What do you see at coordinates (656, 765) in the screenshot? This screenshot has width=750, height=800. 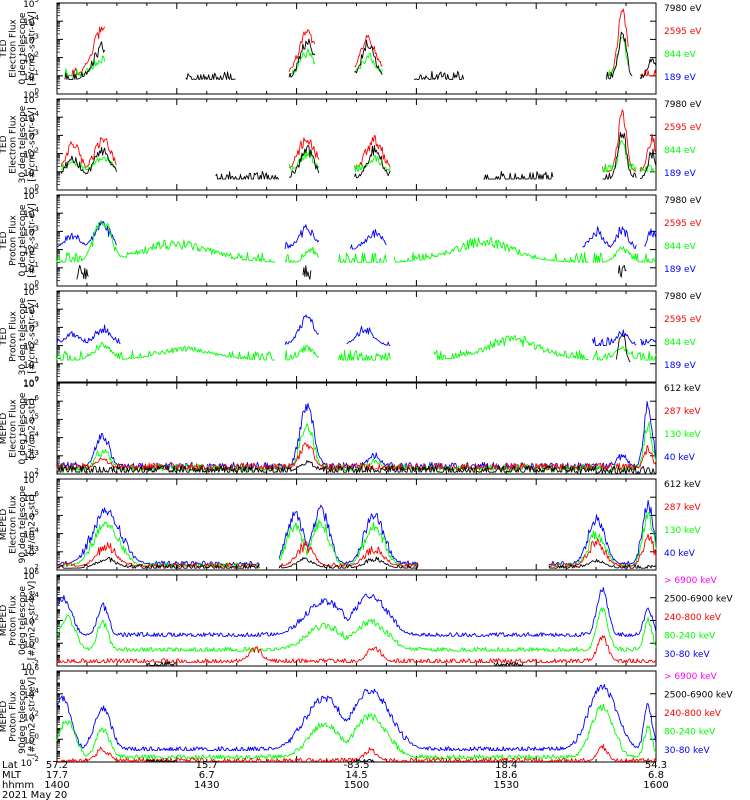 I see `x-tick-label-lat: 54.3` at bounding box center [656, 765].